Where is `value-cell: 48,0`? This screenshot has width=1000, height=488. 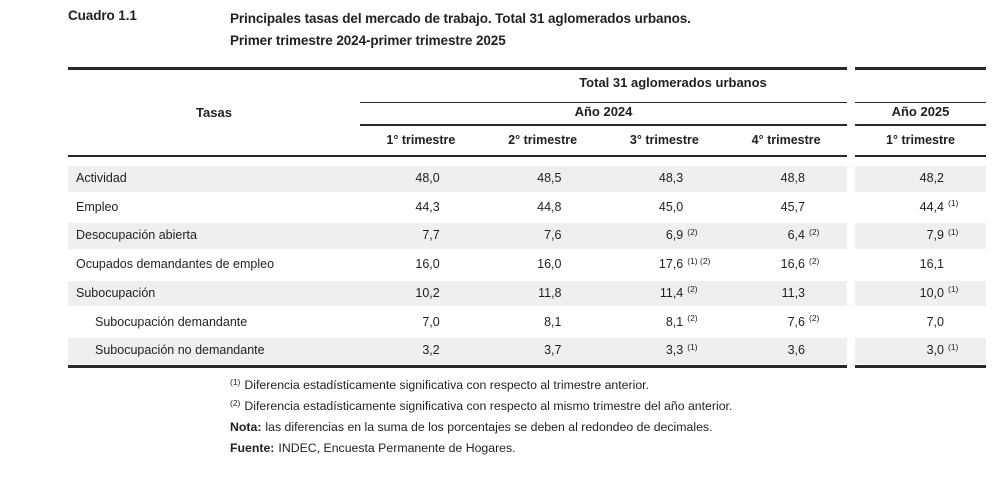 value-cell: 48,0 is located at coordinates (421, 179).